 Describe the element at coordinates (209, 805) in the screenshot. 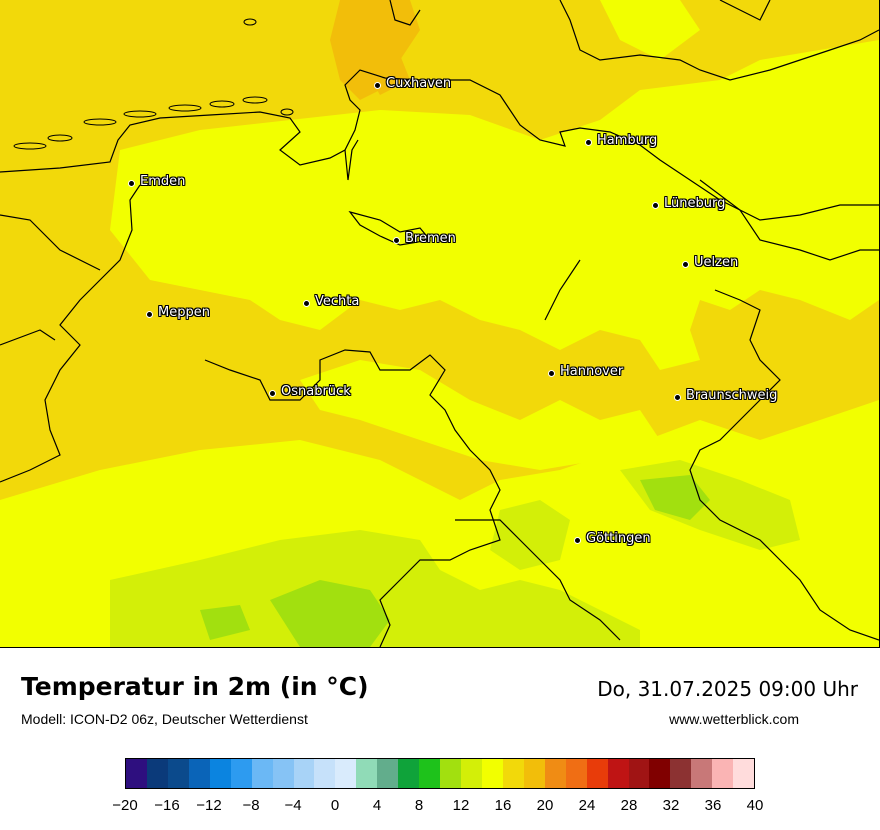

I see `legend-tick-label: −12` at that location.